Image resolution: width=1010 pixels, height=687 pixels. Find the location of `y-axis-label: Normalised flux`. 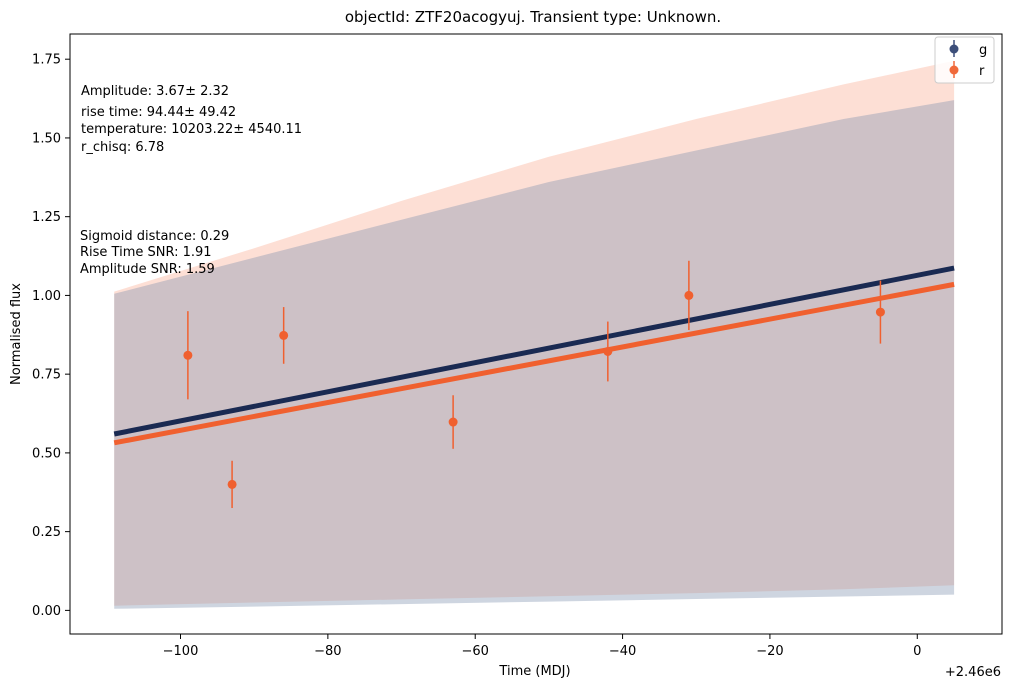

y-axis-label: Normalised flux is located at coordinates (16, 334).